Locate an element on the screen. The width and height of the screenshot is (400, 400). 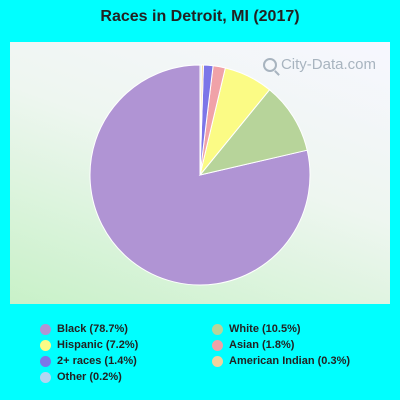
legend-swatch-white is located at coordinates (217, 329).